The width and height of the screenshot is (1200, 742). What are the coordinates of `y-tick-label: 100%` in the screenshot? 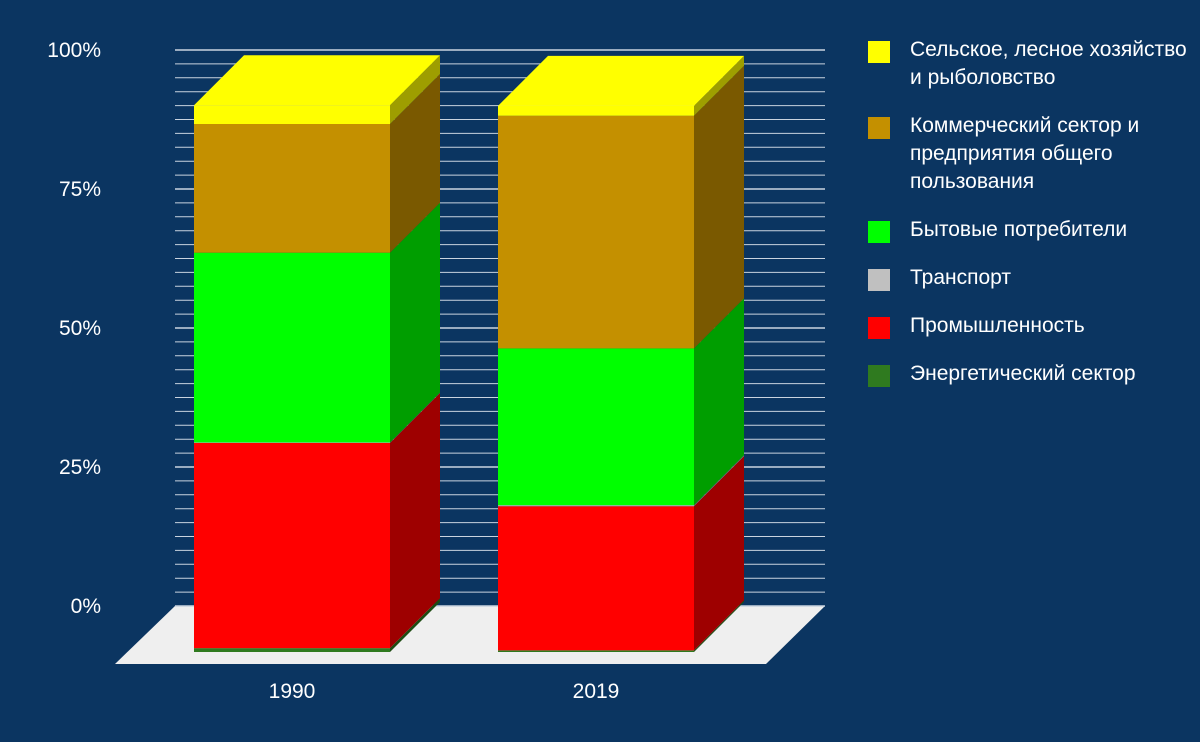 It's located at (74, 50).